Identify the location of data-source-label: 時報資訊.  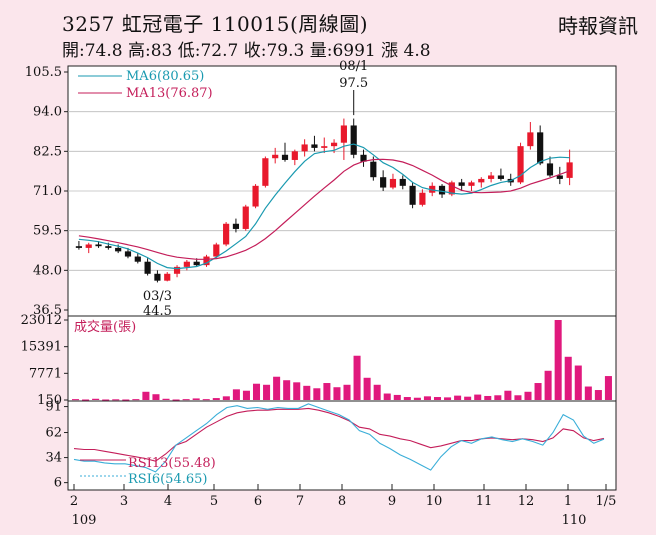
(598, 26).